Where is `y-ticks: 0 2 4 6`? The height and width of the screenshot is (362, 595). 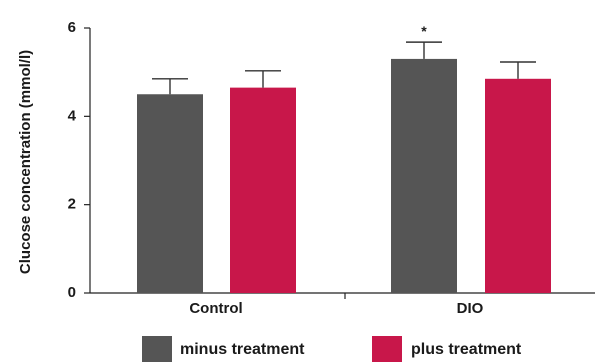
y-ticks: 0 2 4 6 is located at coordinates (79, 160).